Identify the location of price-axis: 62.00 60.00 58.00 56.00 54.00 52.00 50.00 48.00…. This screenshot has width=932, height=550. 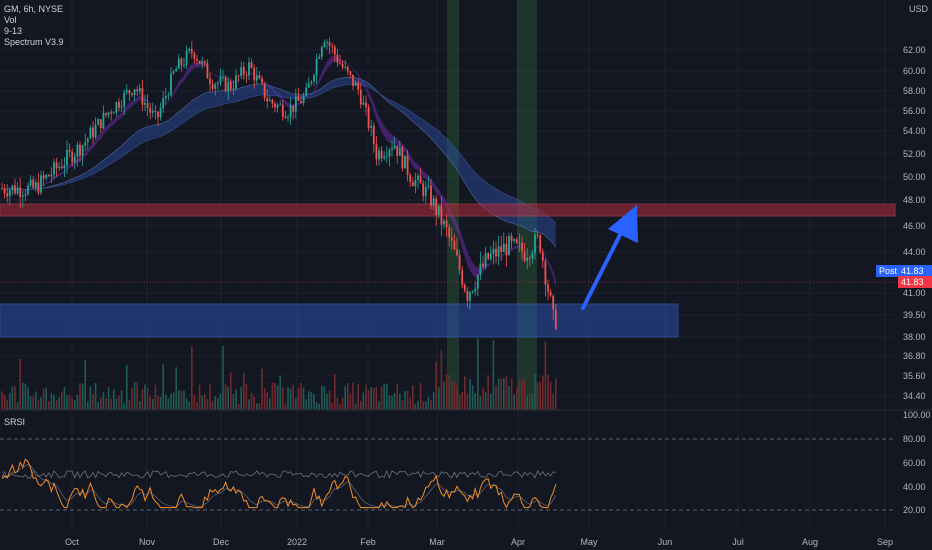
(914, 223).